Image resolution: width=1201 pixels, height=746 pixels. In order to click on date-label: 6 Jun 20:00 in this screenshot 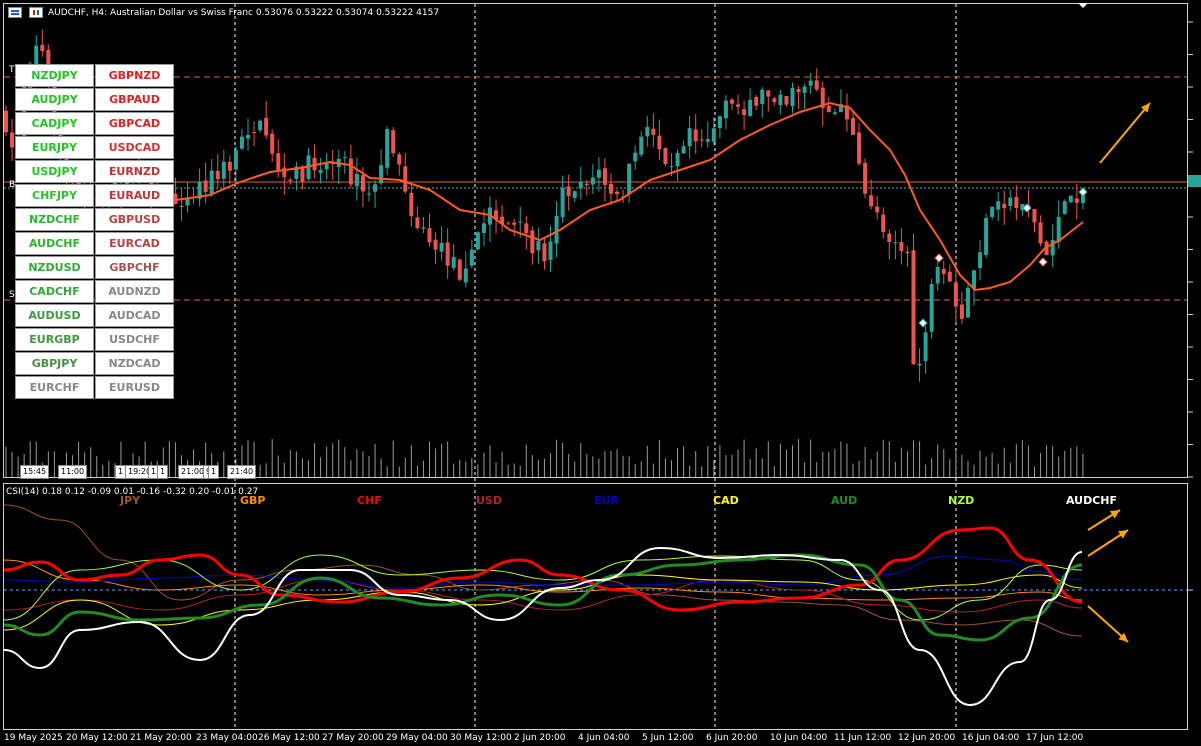, I will do `click(732, 738)`.